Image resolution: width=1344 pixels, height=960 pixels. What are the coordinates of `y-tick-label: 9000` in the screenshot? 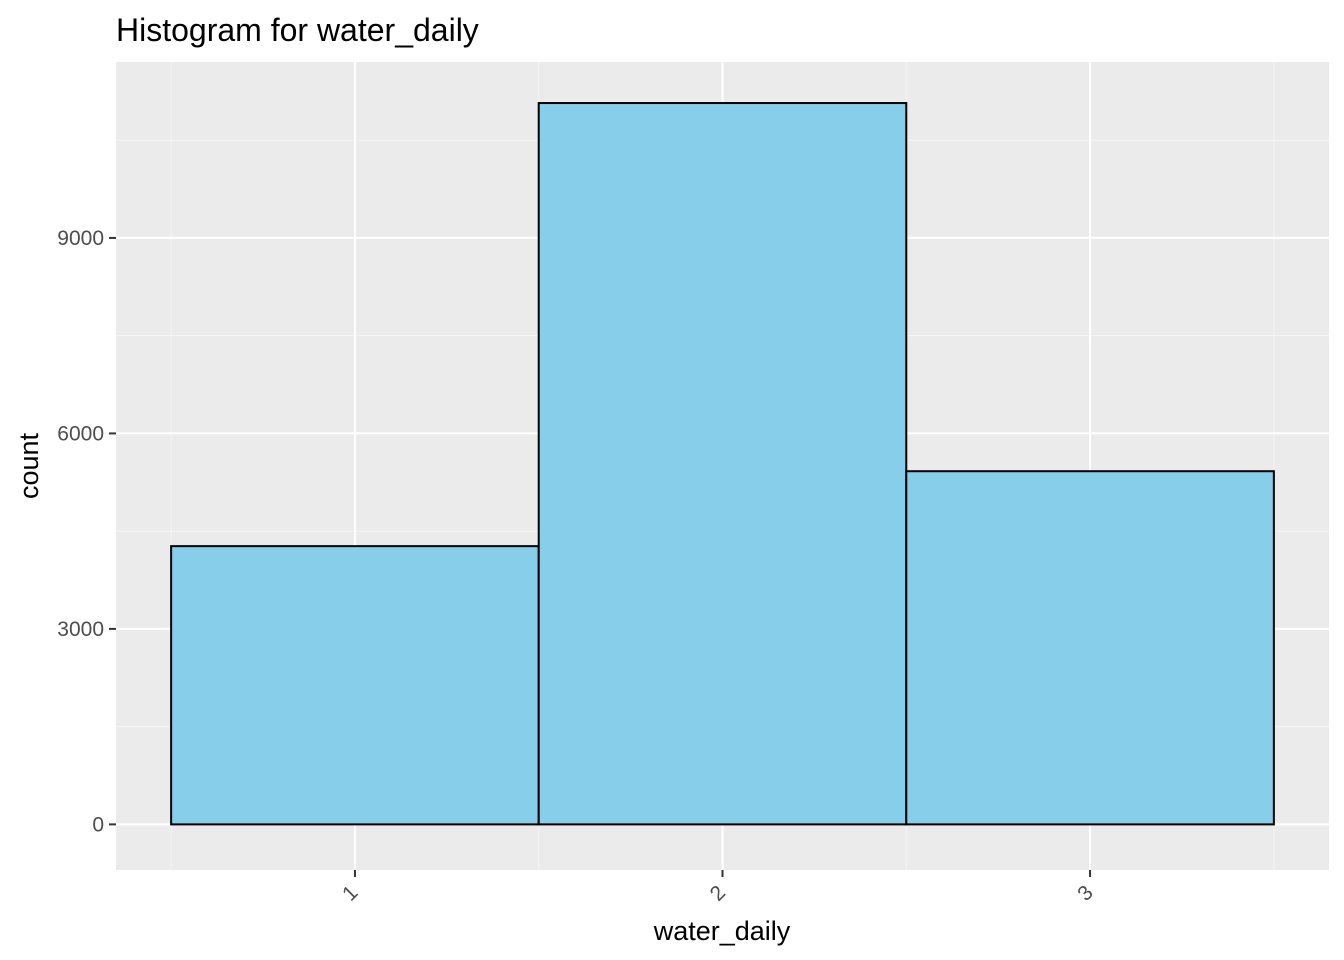 It's located at (80, 238).